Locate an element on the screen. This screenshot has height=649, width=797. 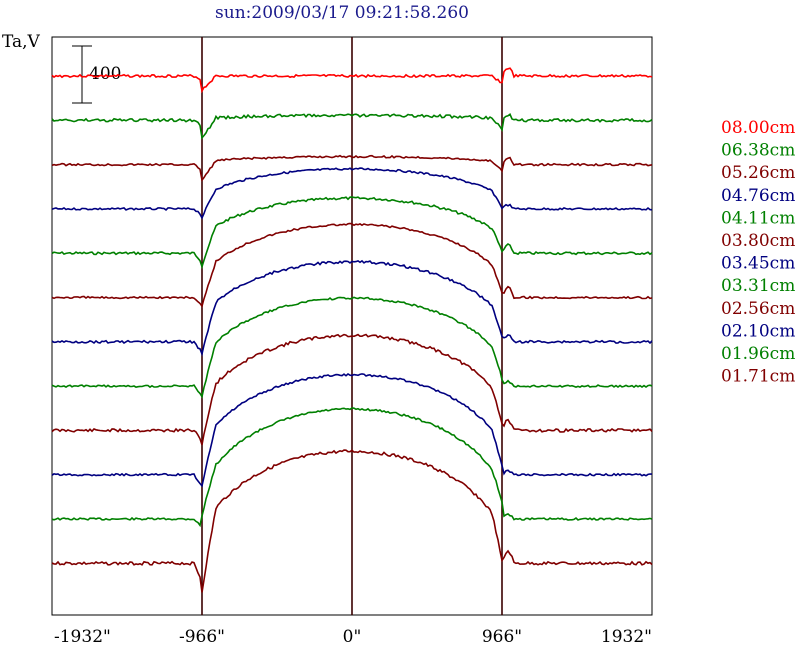
series-line-03.80cm is located at coordinates (352, 265).